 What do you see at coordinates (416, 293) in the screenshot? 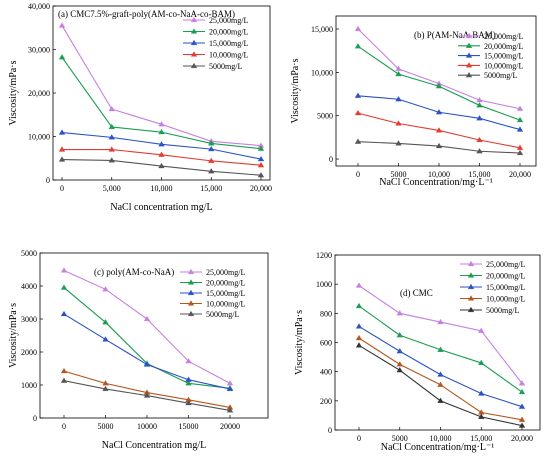
I see `chart-title: (d) CMC` at bounding box center [416, 293].